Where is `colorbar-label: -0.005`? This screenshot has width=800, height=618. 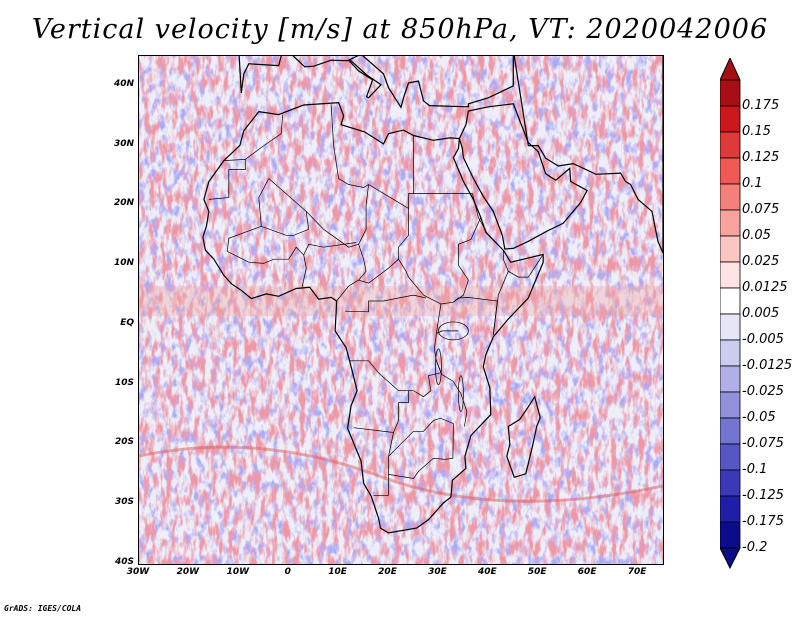 colorbar-label: -0.005 is located at coordinates (763, 339).